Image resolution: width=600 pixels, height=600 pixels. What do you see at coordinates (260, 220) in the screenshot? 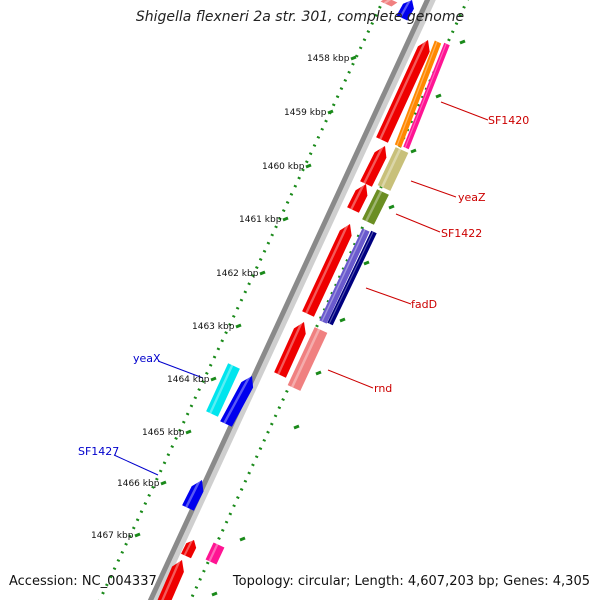
I see `tick-label-1461: 1461 kbp` at bounding box center [260, 220].